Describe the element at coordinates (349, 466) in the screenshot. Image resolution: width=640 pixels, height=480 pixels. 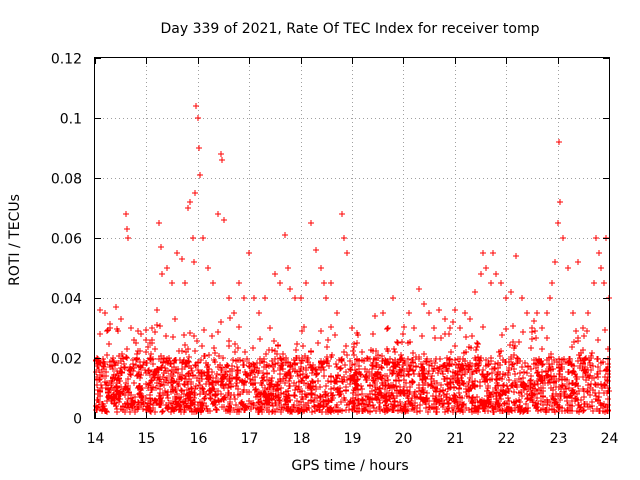
I see `x-axis-label: GPS time / hours` at that location.